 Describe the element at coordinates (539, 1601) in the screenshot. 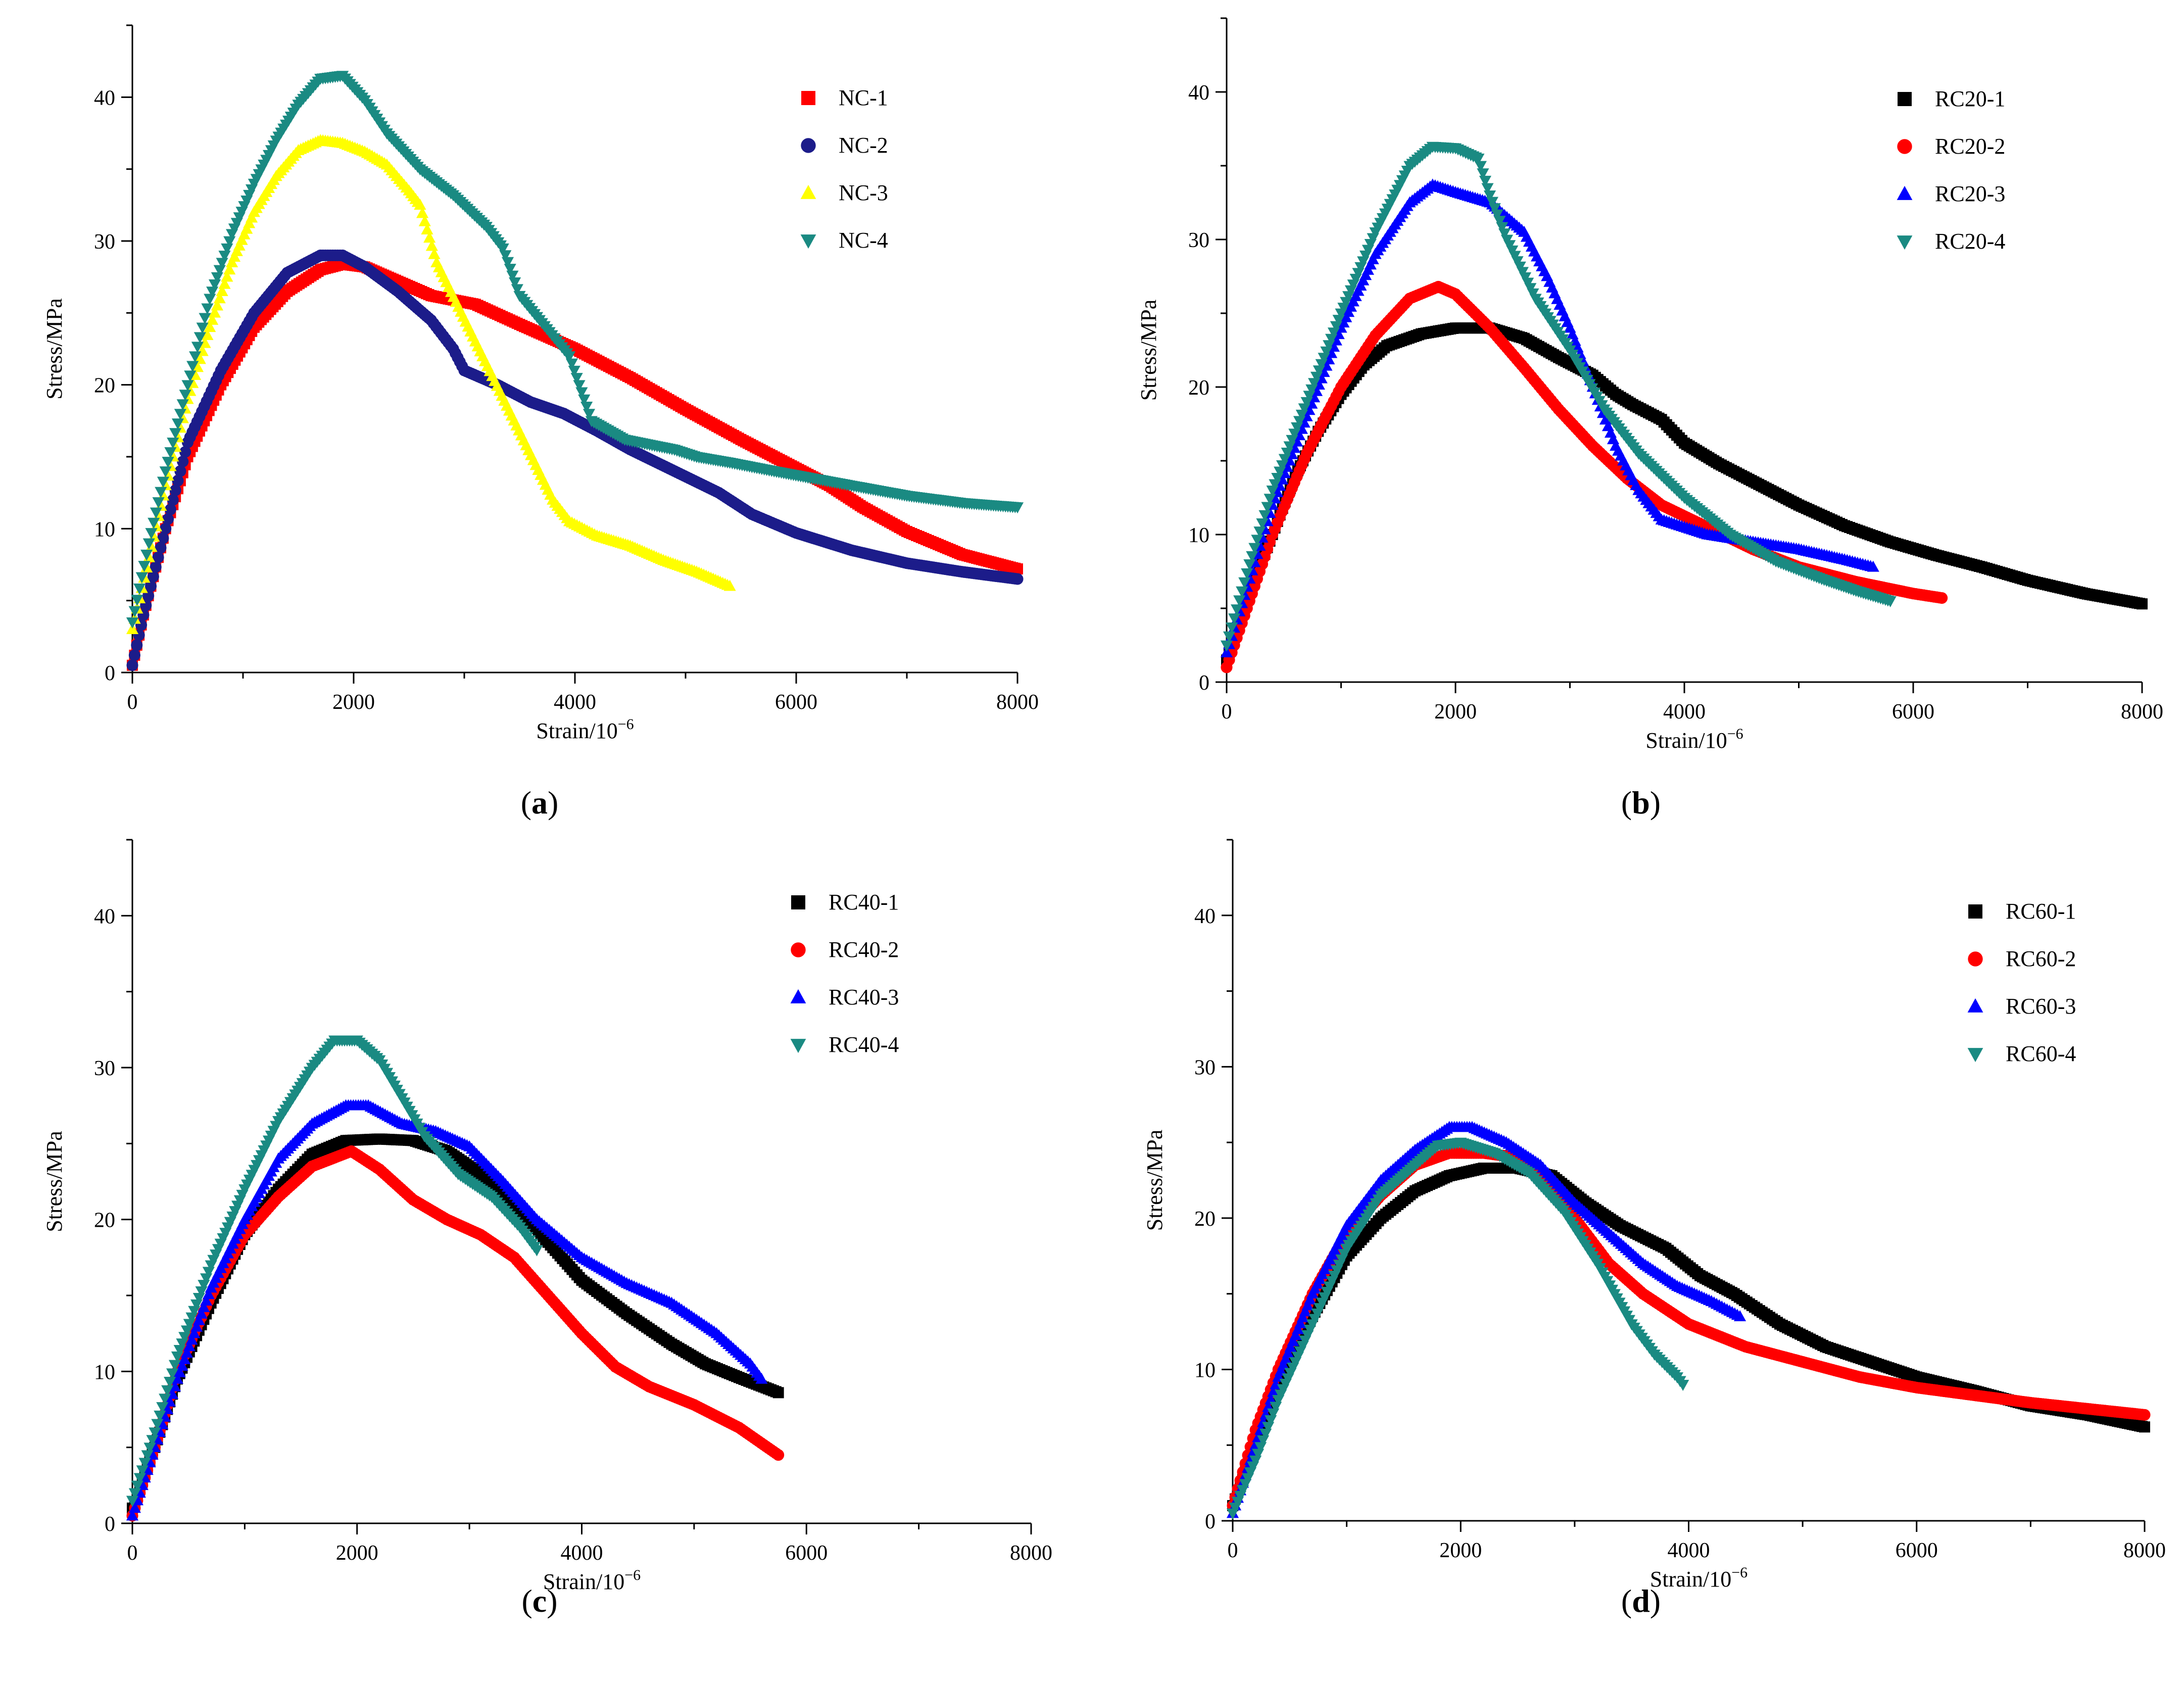

I see `panel-caption: (c)` at that location.